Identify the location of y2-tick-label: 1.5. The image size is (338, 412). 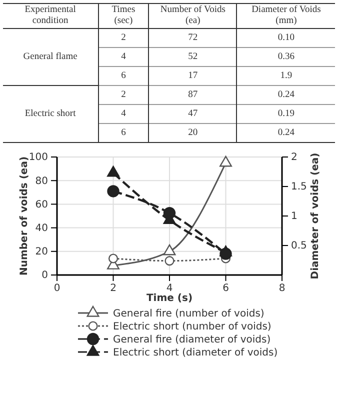
(299, 187).